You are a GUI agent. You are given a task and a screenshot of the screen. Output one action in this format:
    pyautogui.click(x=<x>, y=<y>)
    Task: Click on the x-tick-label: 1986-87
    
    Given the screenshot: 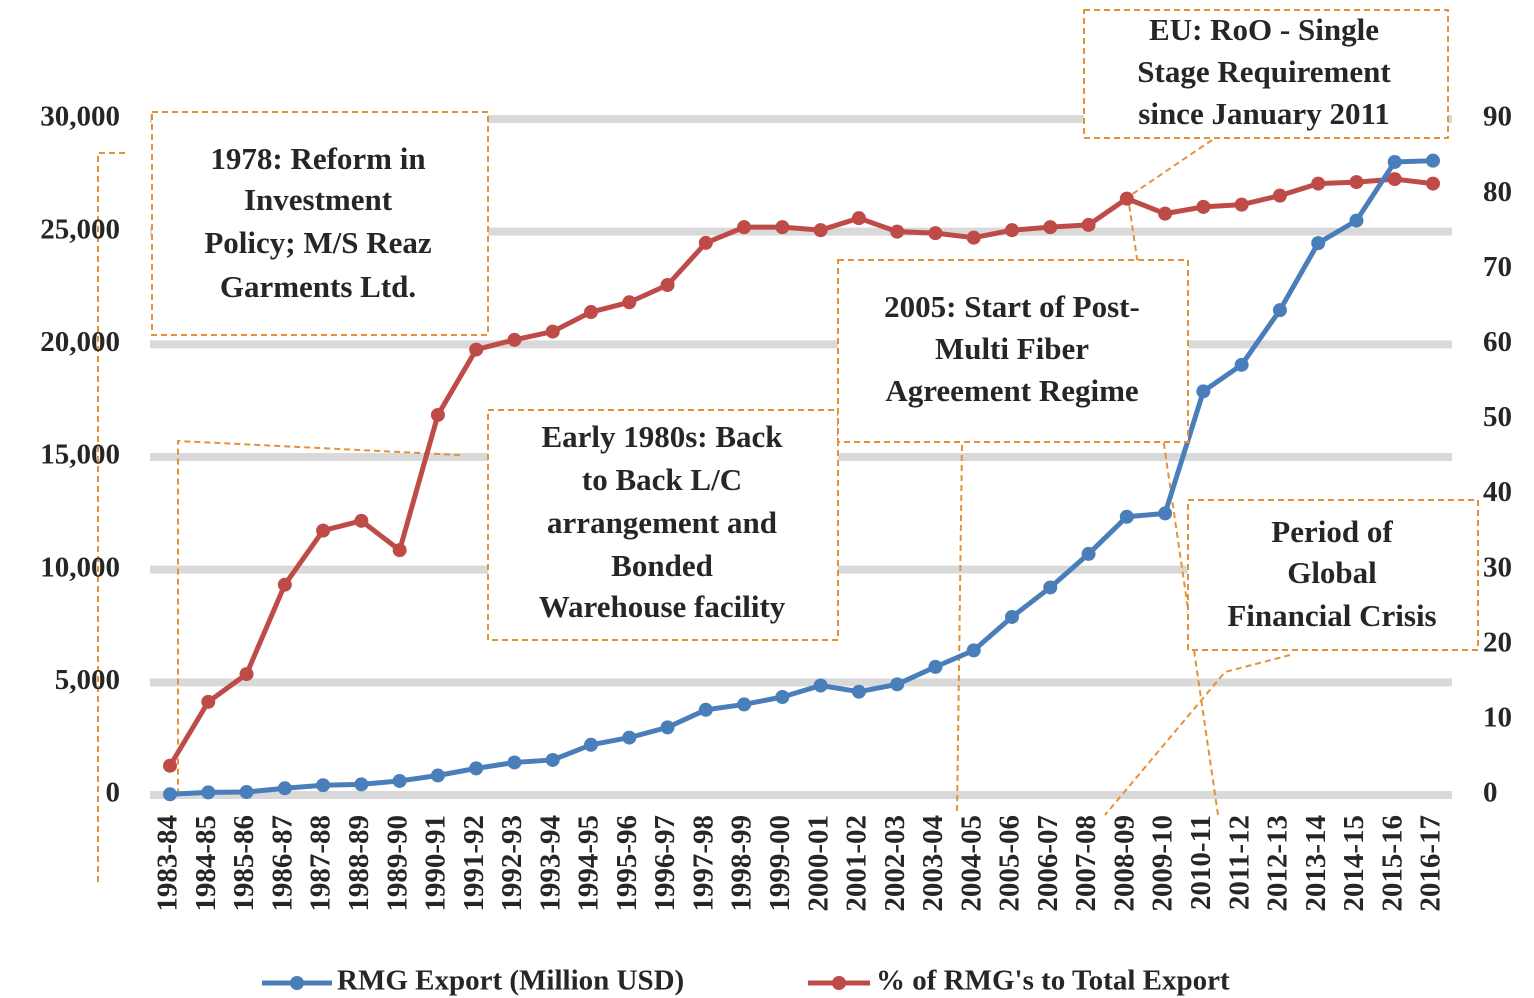 What is the action you would take?
    pyautogui.click(x=282, y=863)
    